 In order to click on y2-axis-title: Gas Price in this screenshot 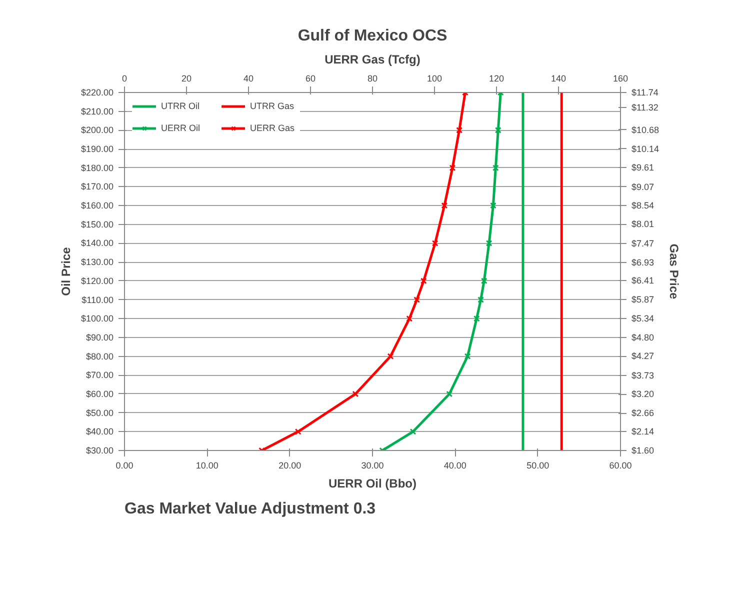, I will do `click(674, 272)`.